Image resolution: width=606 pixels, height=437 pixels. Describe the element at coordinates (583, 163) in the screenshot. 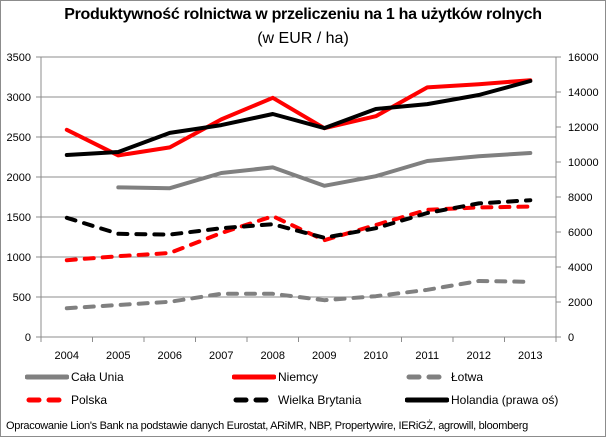

I see `y-right-tick-label: 10000` at that location.